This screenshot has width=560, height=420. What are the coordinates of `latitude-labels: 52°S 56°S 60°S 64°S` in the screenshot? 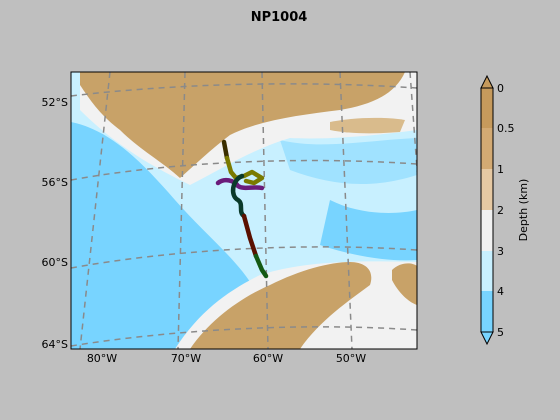 It's located at (55, 223).